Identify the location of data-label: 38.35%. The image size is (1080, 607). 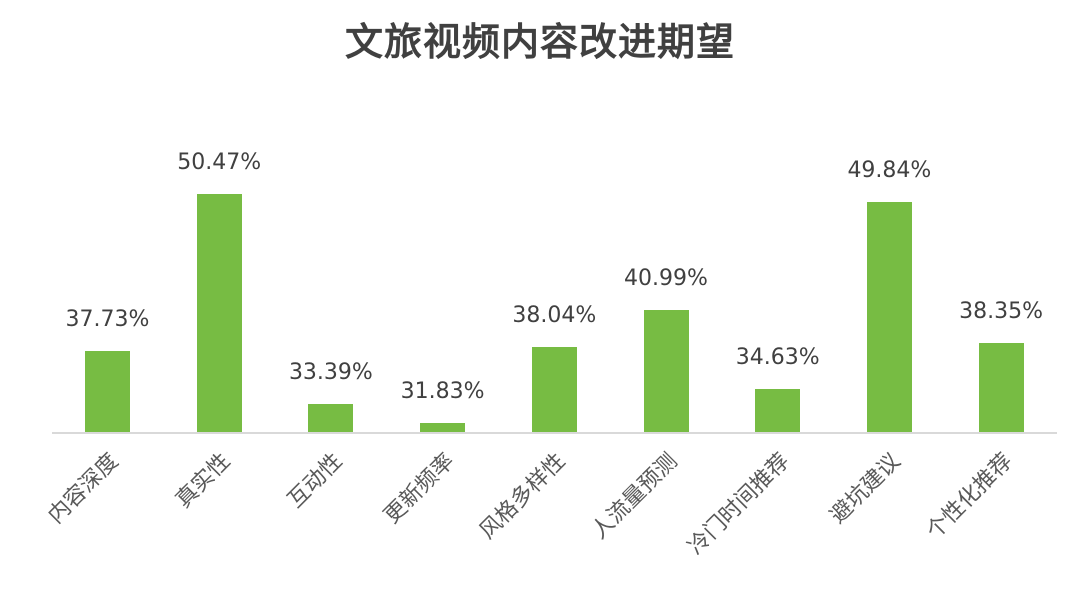
(1001, 311).